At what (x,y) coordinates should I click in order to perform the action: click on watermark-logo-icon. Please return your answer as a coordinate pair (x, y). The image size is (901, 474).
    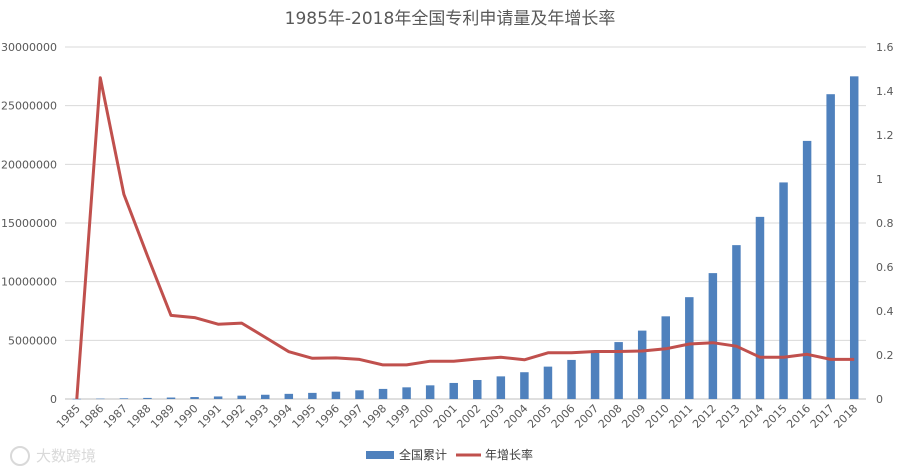
    Looking at the image, I should click on (20, 456).